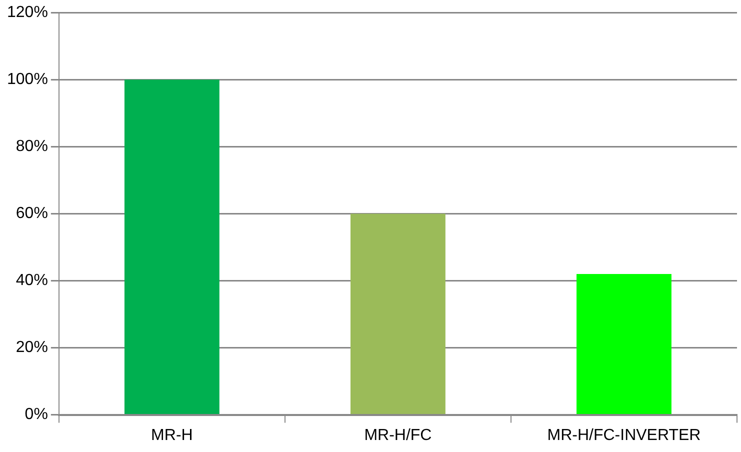 The width and height of the screenshot is (741, 452). What do you see at coordinates (36, 415) in the screenshot?
I see `y-tick-label: 0%` at bounding box center [36, 415].